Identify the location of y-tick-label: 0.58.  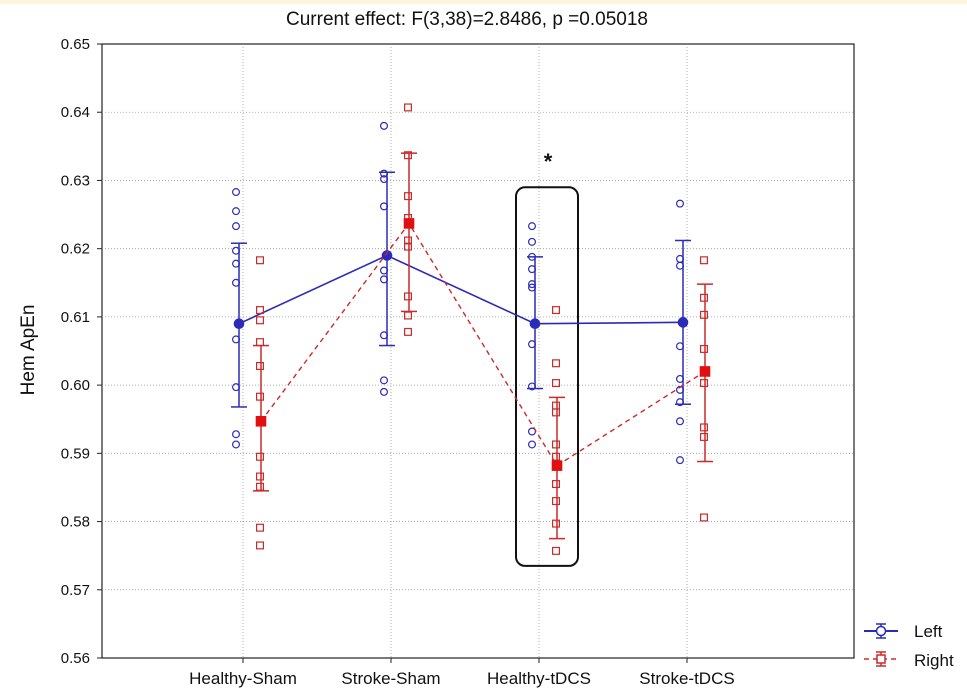
(75, 522).